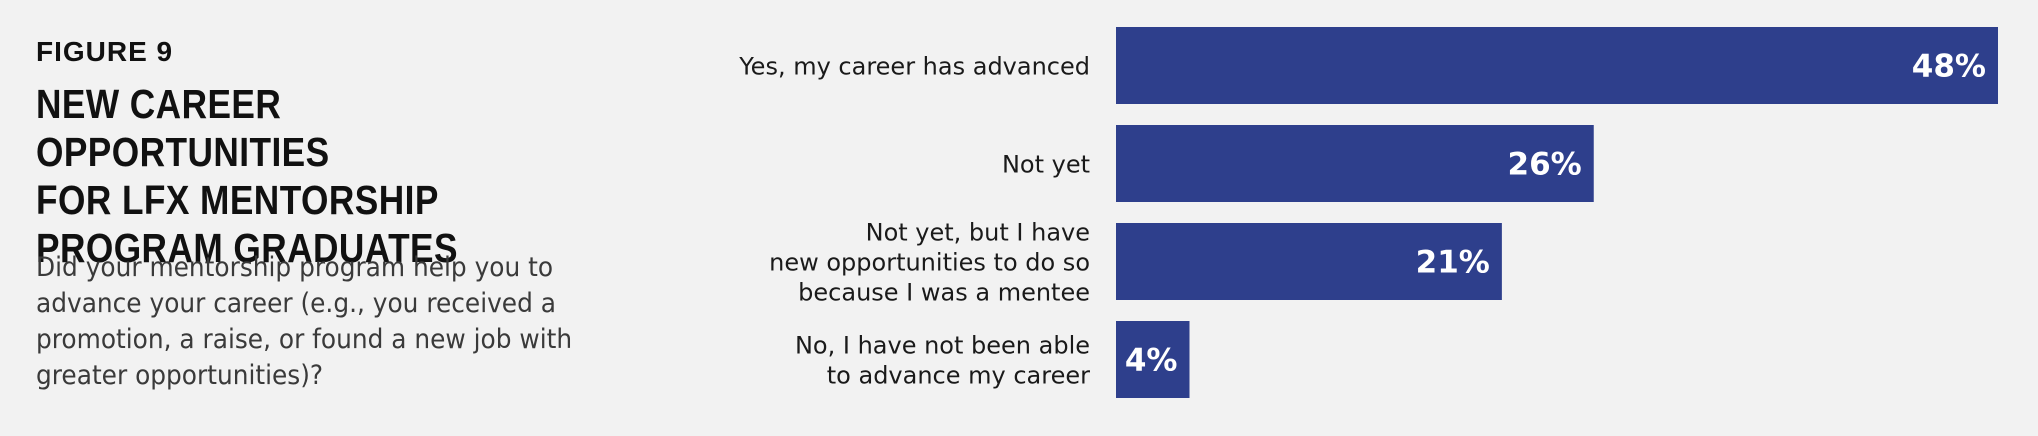  Describe the element at coordinates (1453, 263) in the screenshot. I see `bar-value-label: 21%` at that location.